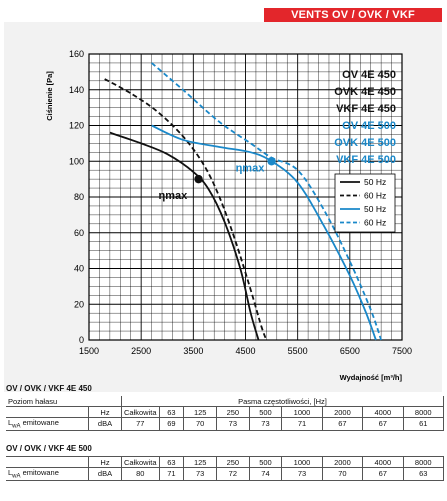 The height and width of the screenshot is (501, 447). Describe the element at coordinates (76, 54) in the screenshot. I see `y-tick-label: 160` at that location.